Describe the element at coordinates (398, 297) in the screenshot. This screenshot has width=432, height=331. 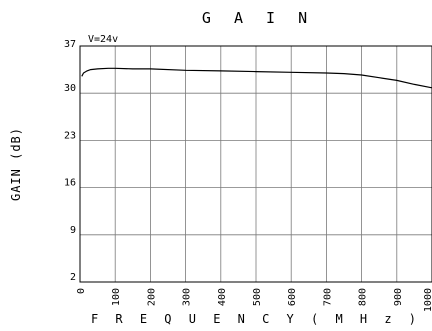
I see `x-tick-label: 900` at that location.